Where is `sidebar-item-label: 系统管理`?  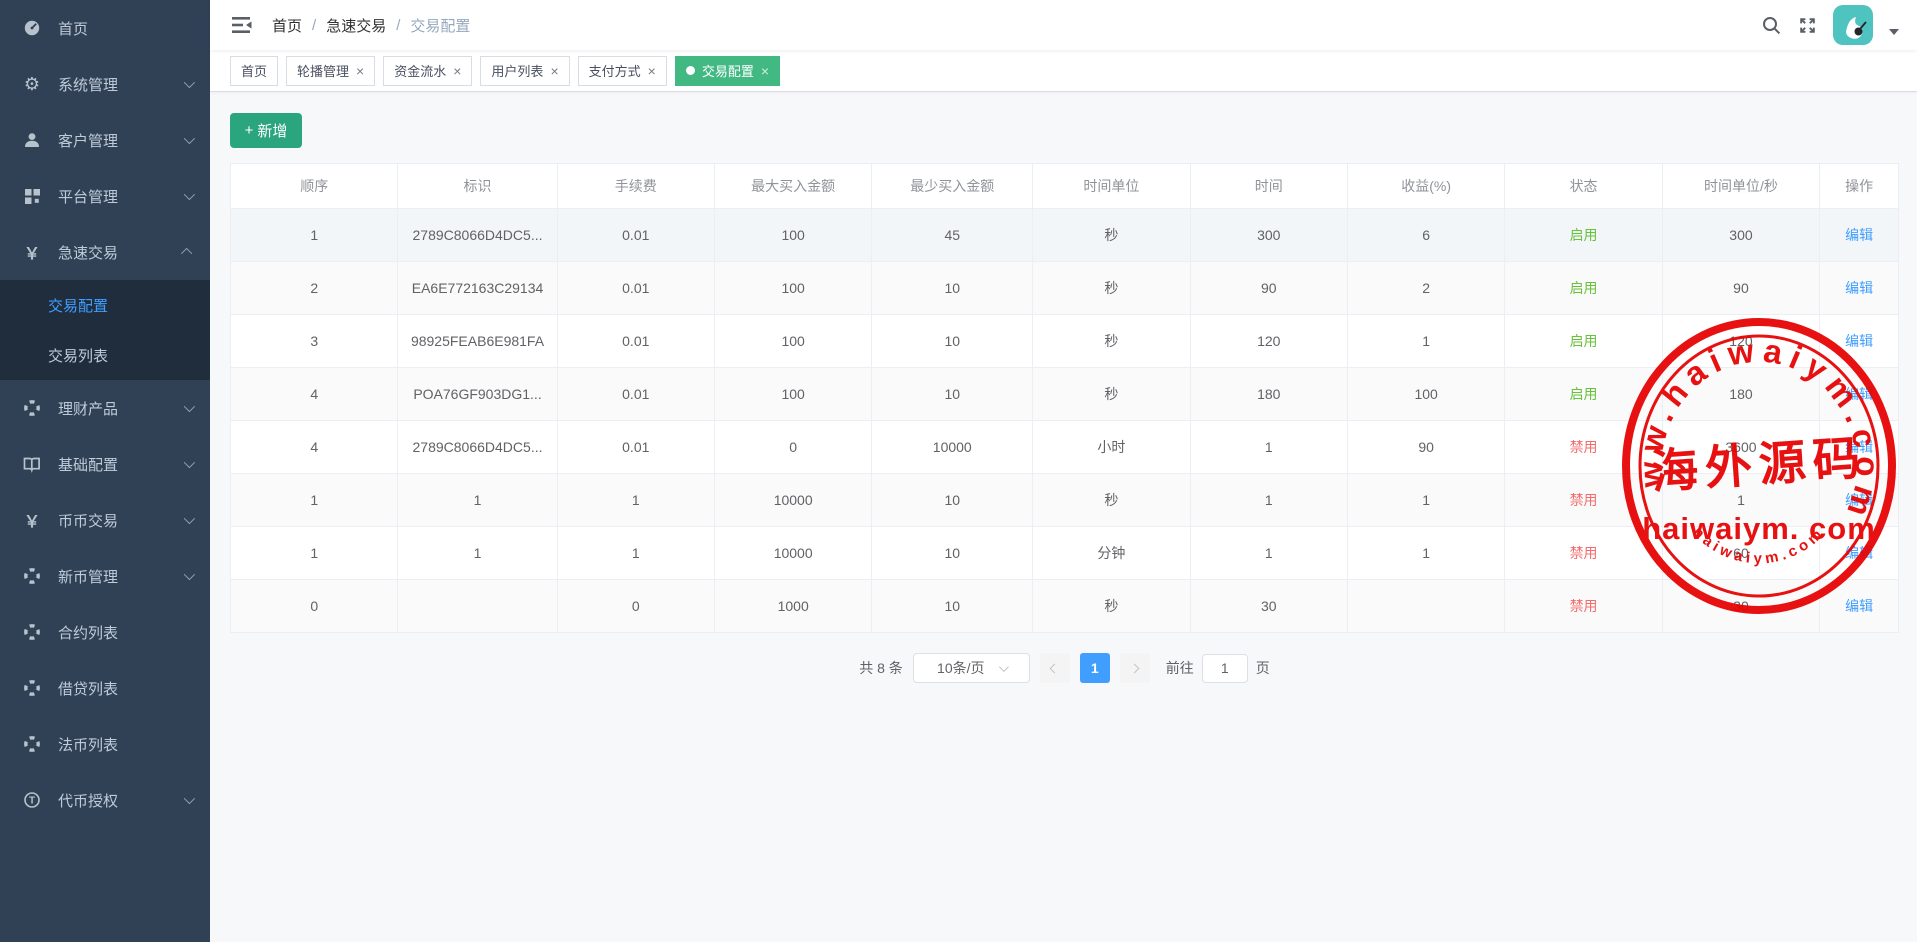 sidebar-item-label: 系统管理 is located at coordinates (88, 85).